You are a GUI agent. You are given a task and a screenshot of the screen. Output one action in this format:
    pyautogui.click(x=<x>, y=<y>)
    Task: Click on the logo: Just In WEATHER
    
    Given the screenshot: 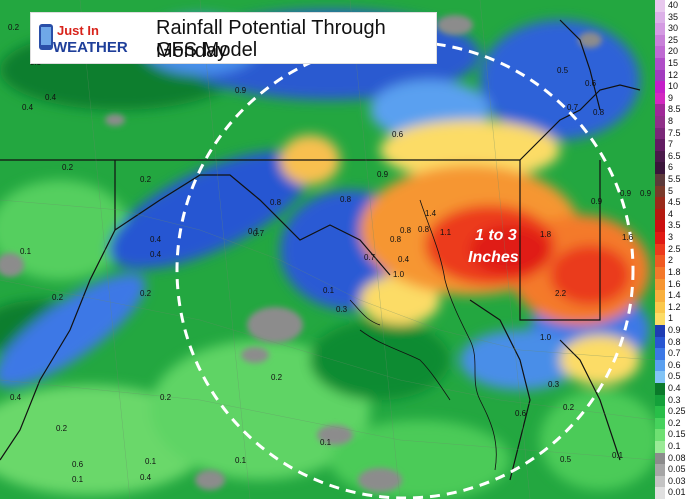 What is the action you would take?
    pyautogui.click(x=83, y=39)
    